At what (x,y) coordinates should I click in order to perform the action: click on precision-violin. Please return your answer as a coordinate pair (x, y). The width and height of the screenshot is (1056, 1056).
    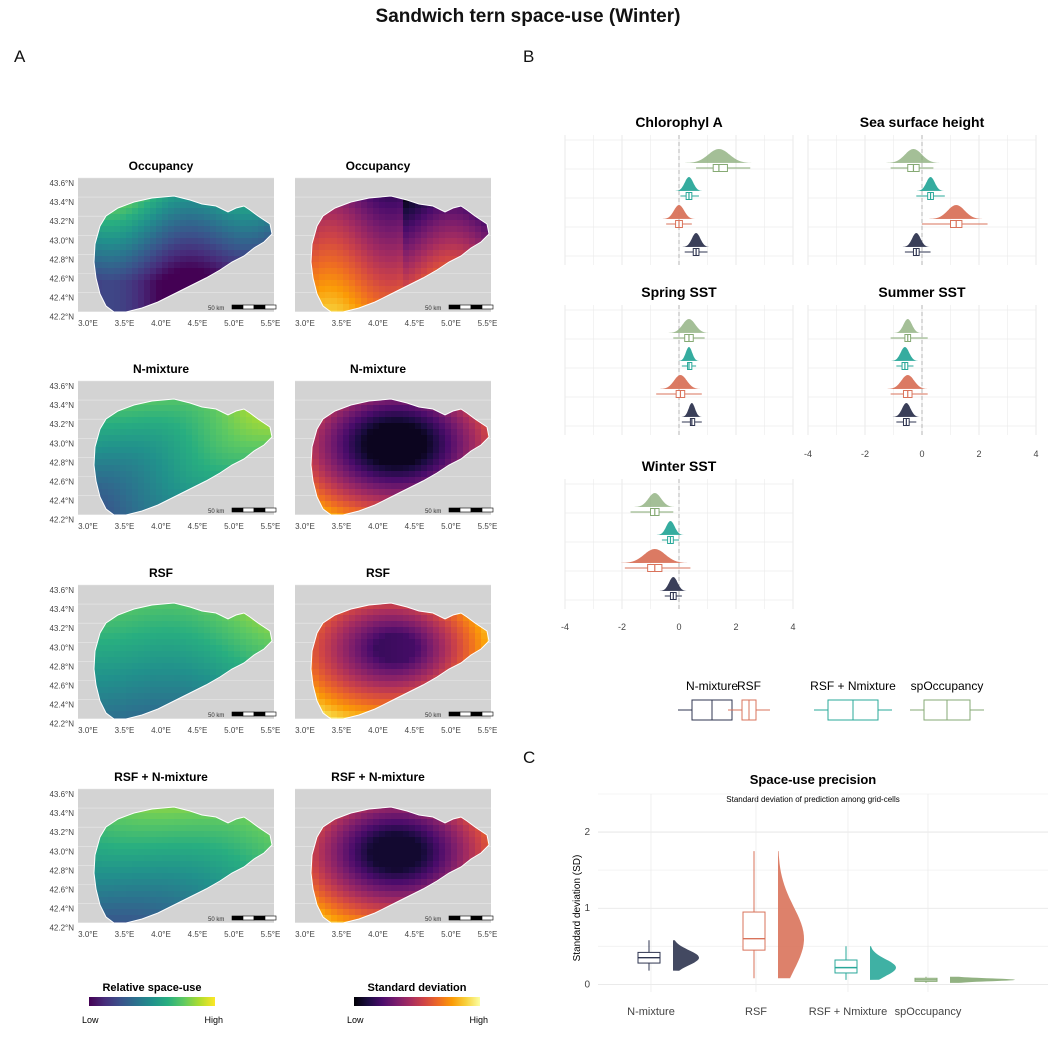
    Looking at the image, I should click on (982, 979).